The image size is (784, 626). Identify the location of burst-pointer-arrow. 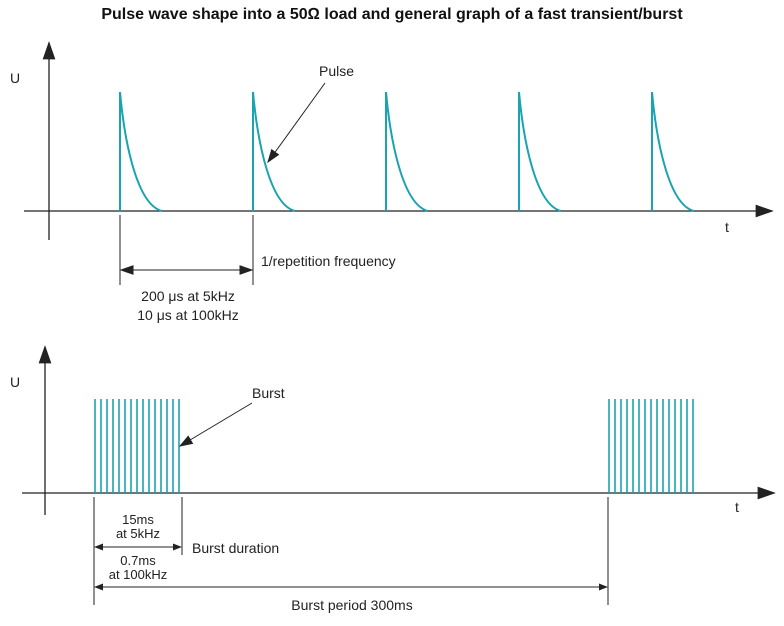
(215, 424).